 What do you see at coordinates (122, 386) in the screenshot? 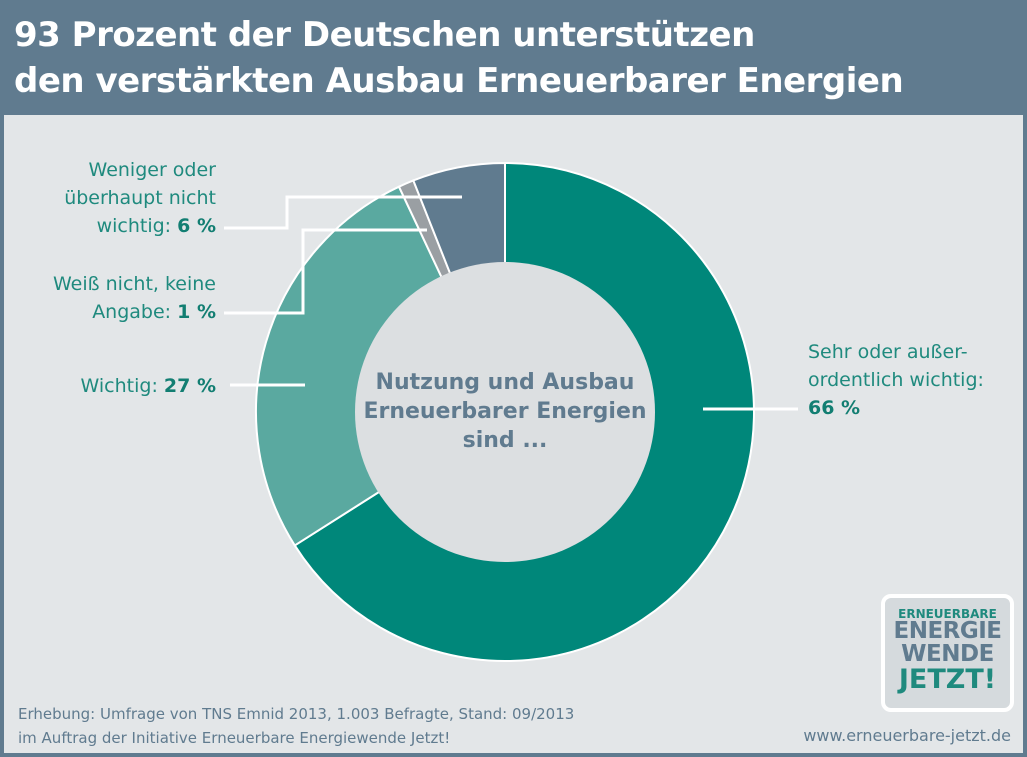
I see `label-wichtig-text: Wichtig:` at bounding box center [122, 386].